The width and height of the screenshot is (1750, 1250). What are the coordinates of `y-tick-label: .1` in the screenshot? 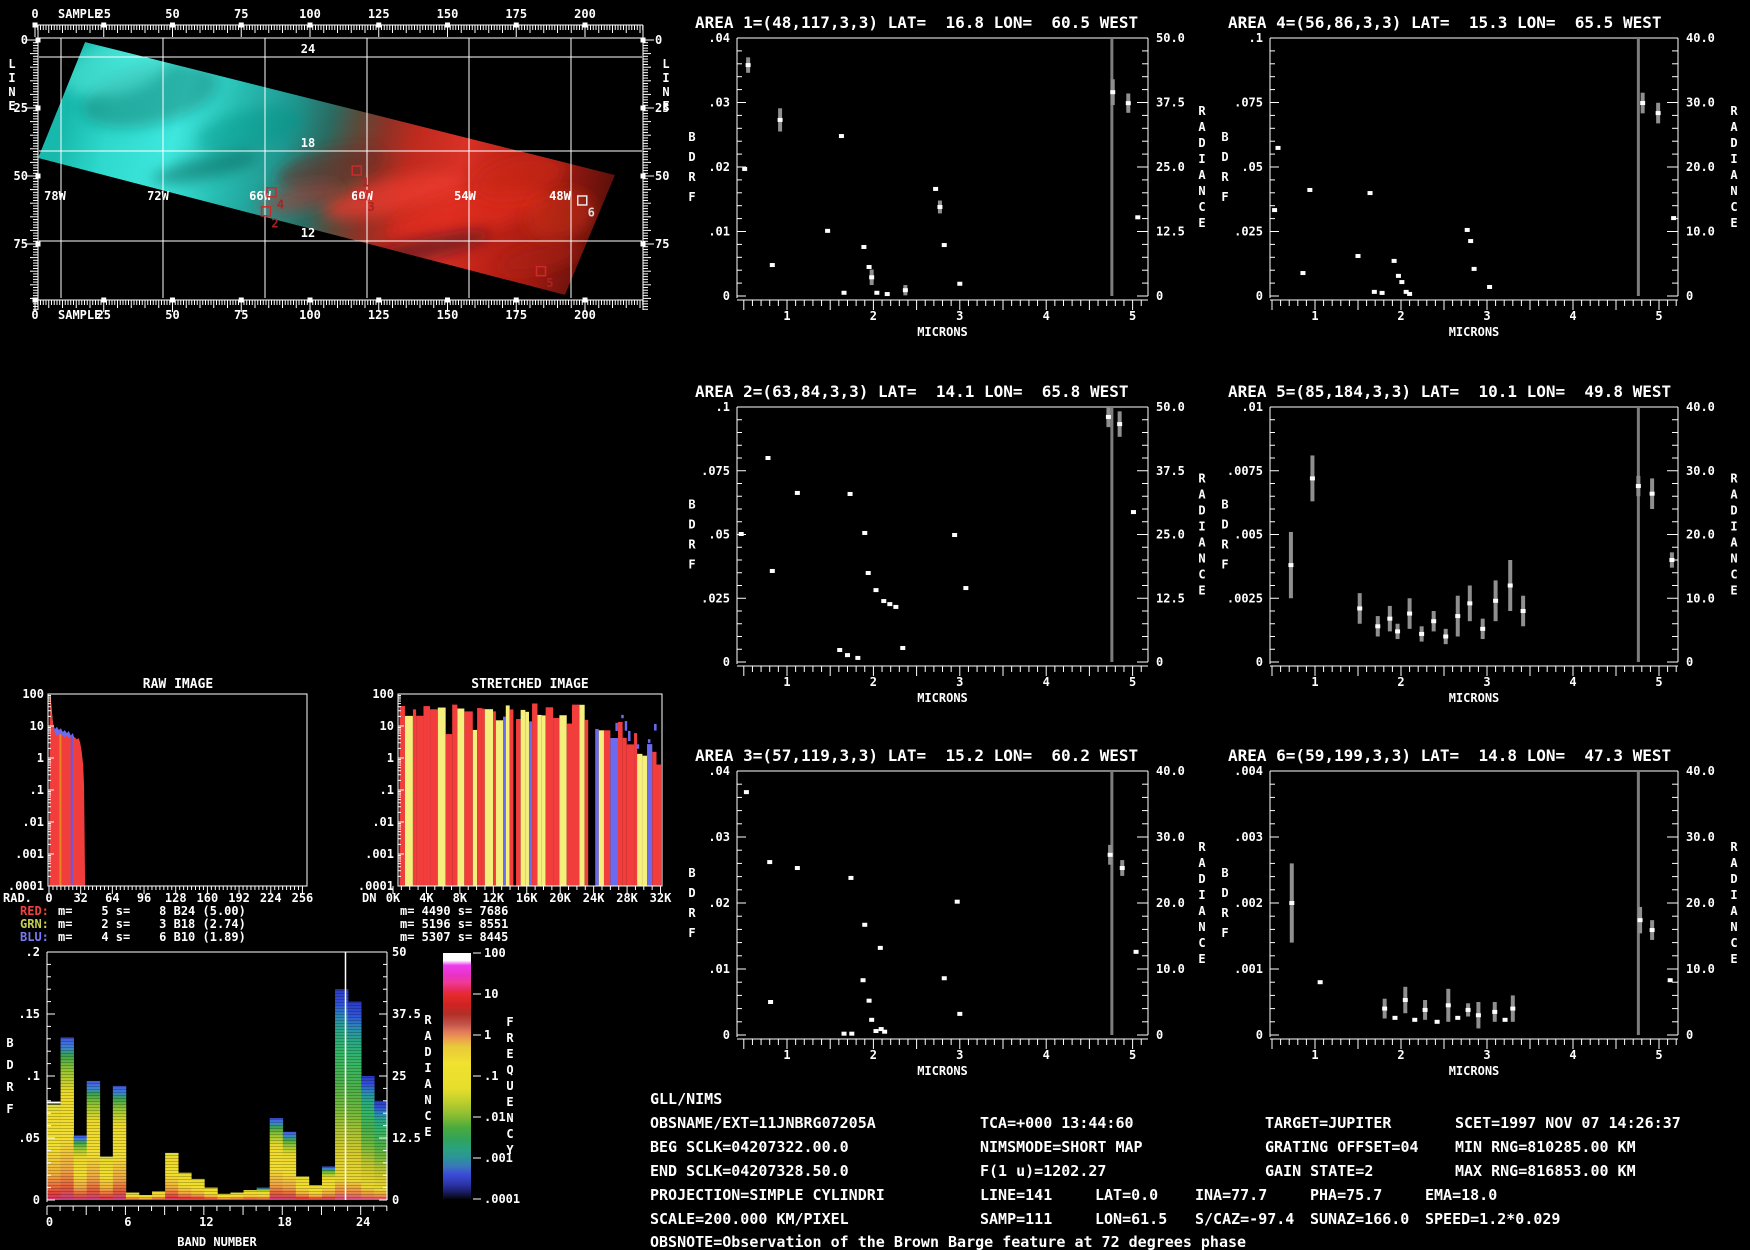 It's located at (723, 407).